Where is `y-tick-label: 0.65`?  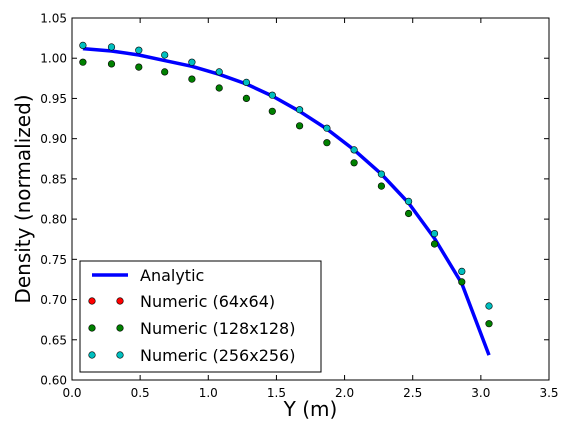
y-tick-label: 0.65 is located at coordinates (53, 340).